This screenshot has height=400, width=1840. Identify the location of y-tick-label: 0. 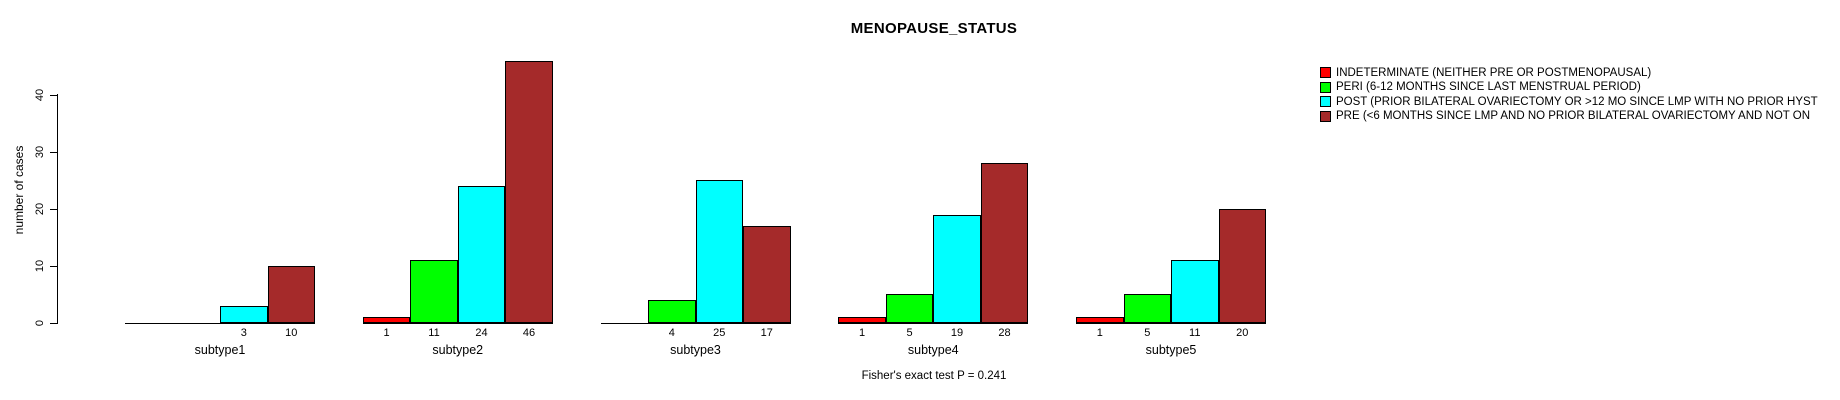
(40, 323).